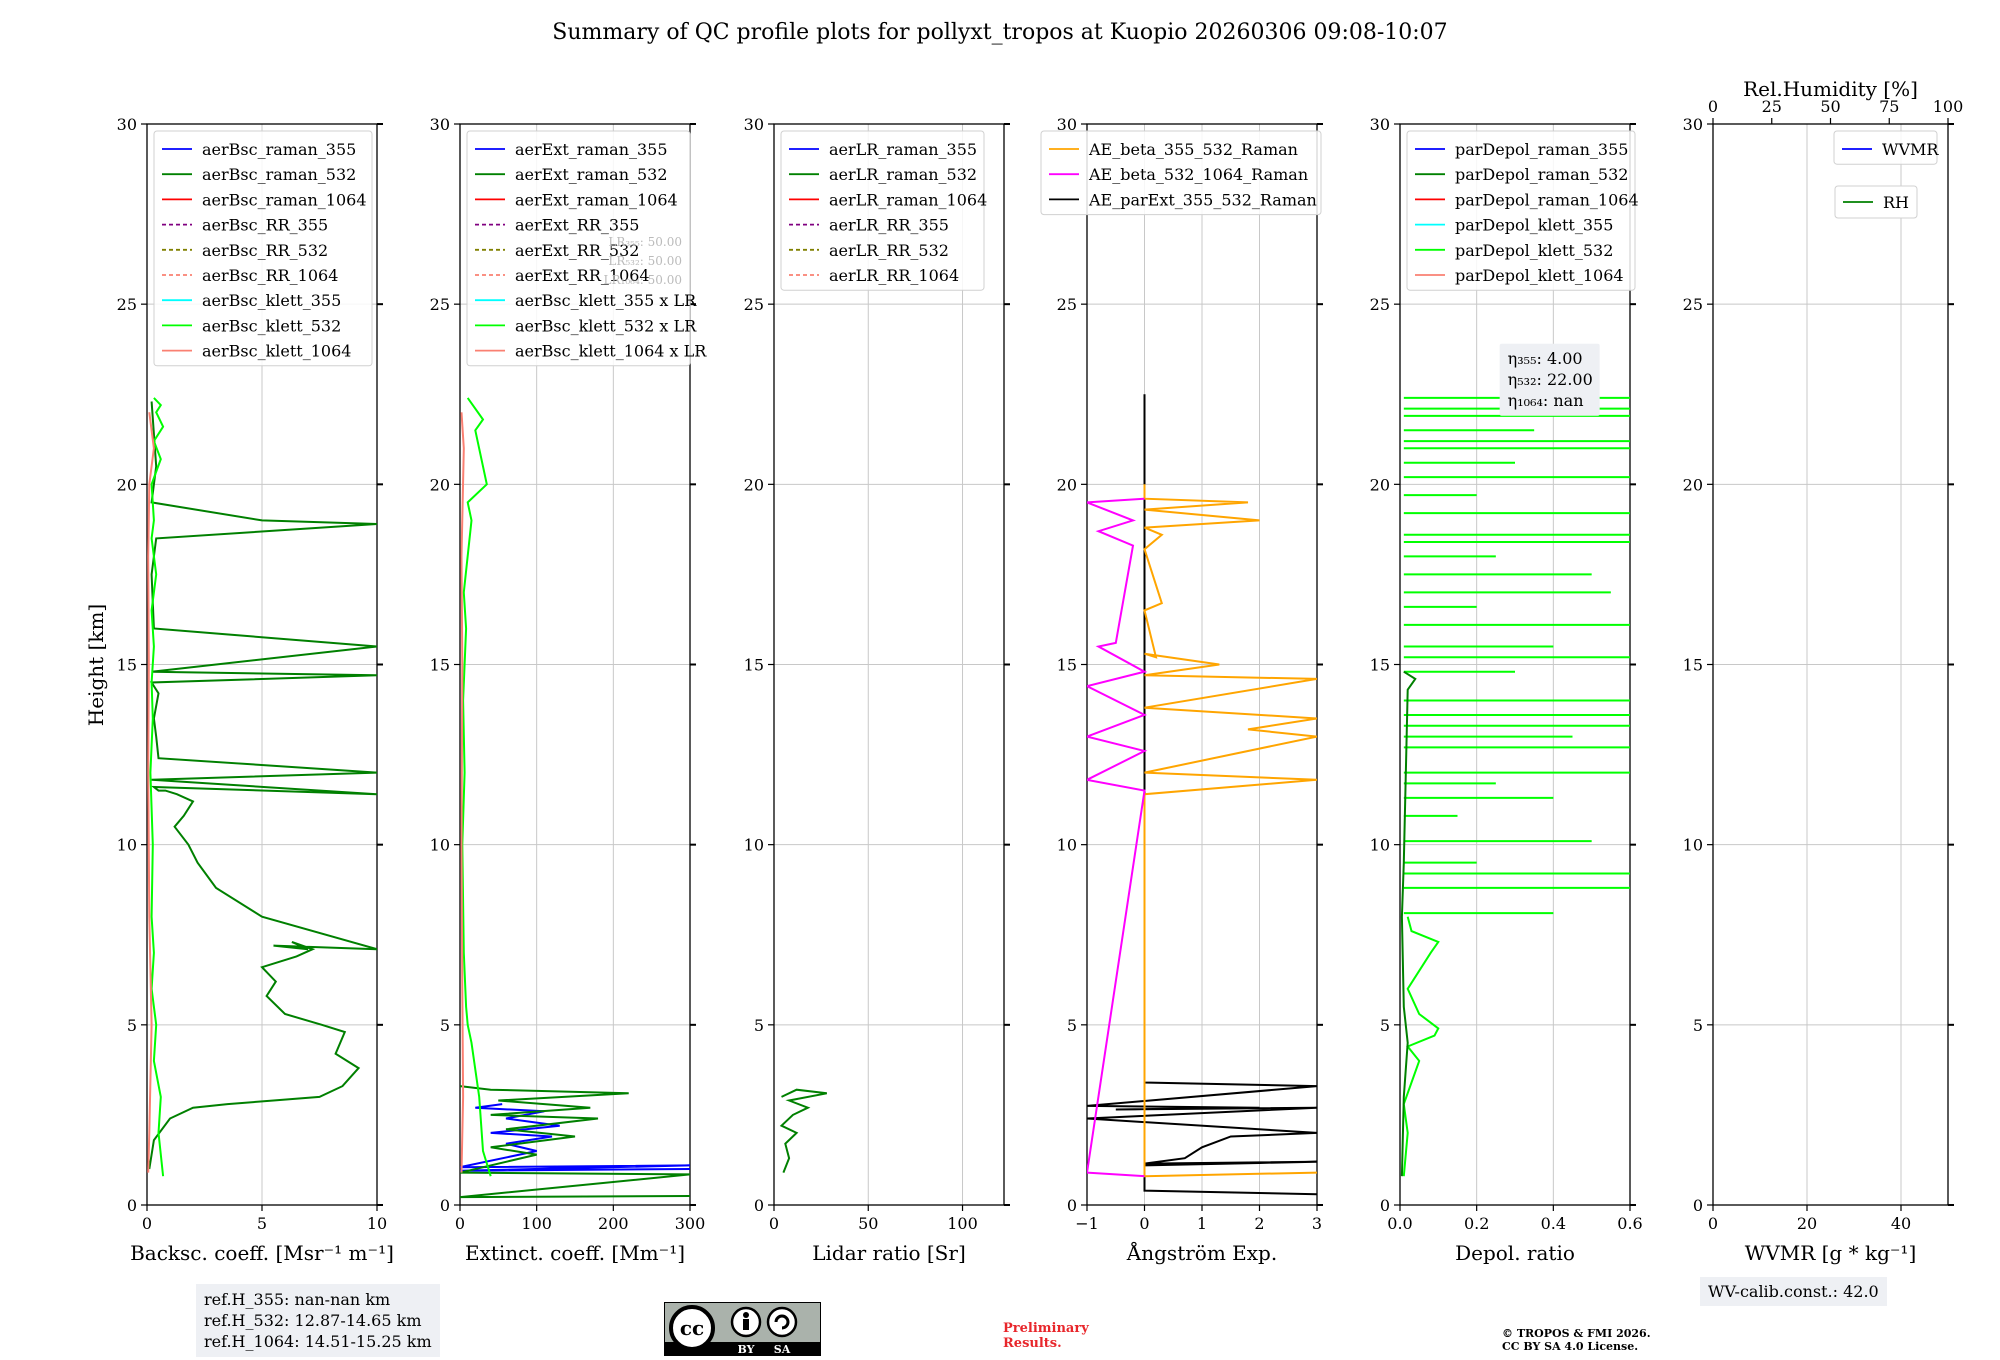 The width and height of the screenshot is (2000, 1360). Describe the element at coordinates (1547, 199) in the screenshot. I see `legend-label: parDepol_raman_1064` at that location.